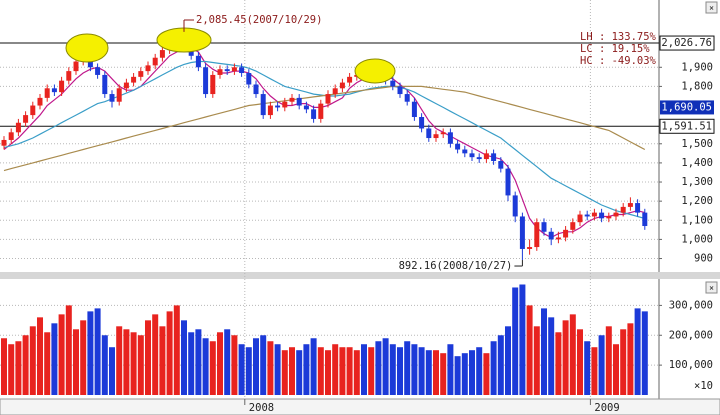  What do you see at coordinates (687, 107) in the screenshot?
I see `price-marker-box` at bounding box center [687, 107].